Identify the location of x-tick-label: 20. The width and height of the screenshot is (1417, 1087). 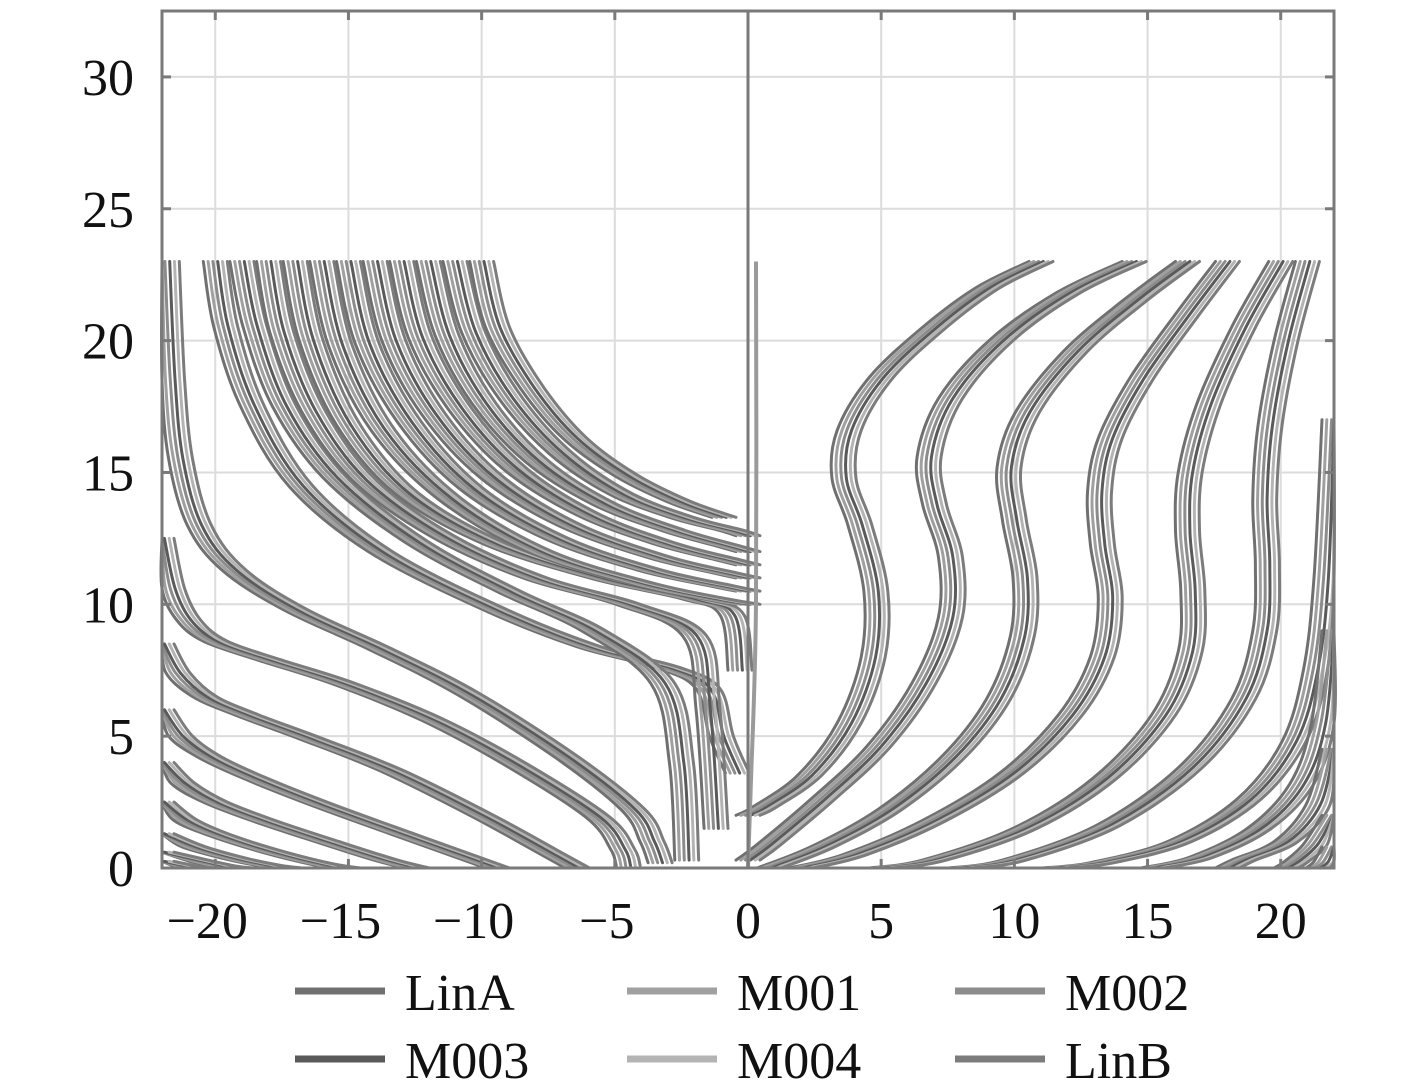
(1281, 921).